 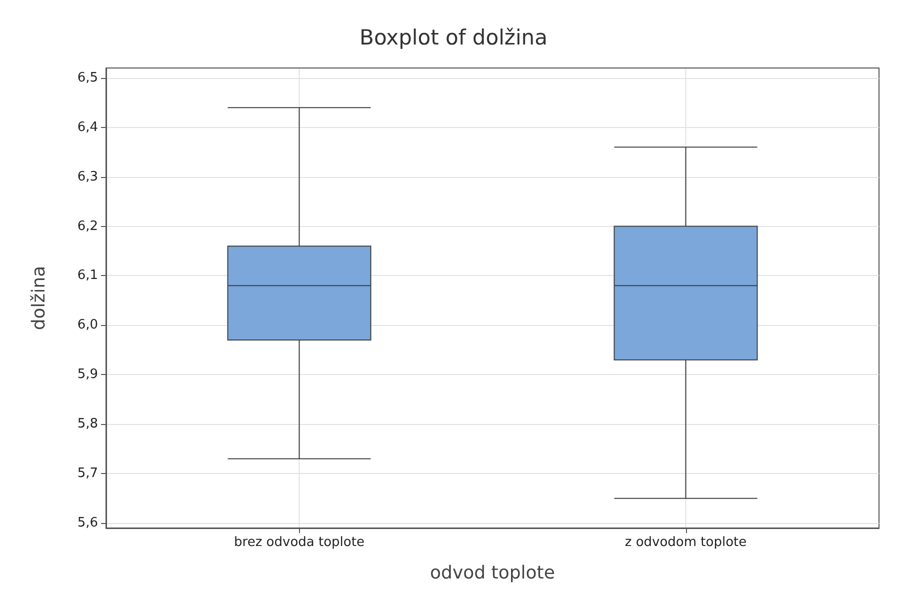 What do you see at coordinates (87, 176) in the screenshot?
I see `y-tick-label: 6,3` at bounding box center [87, 176].